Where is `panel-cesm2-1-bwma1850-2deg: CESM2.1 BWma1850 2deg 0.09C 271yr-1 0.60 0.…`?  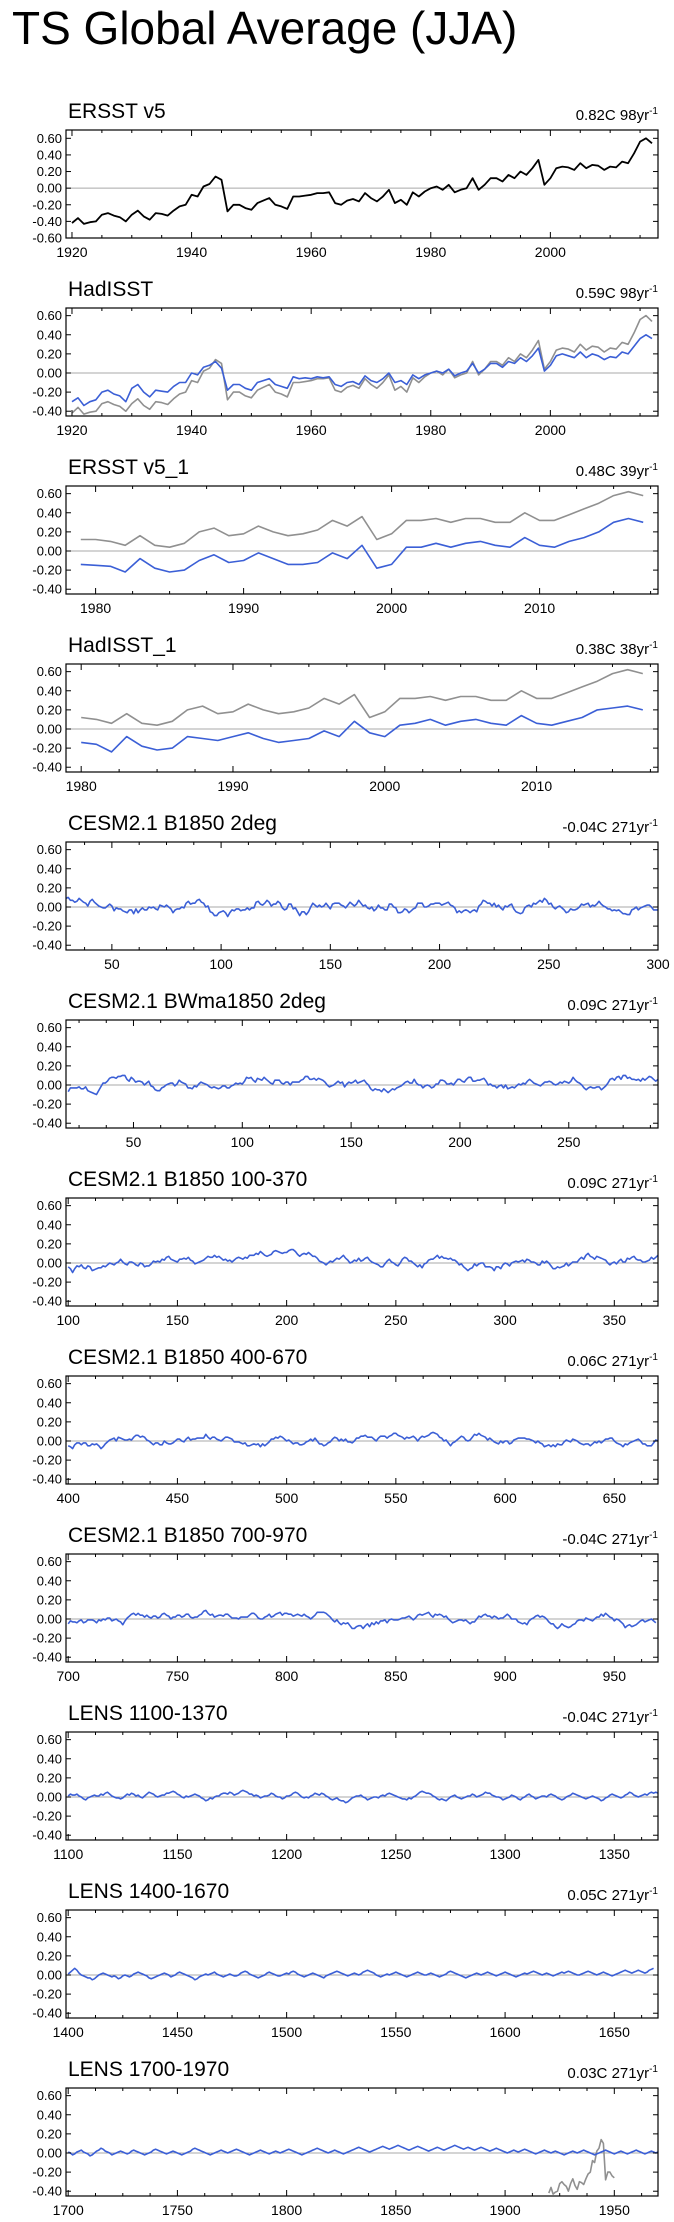
panel-cesm2-1-bwma1850-2deg: CESM2.1 BWma1850 2deg 0.09C 271yr-1 0.60 0.… is located at coordinates (345, 1070).